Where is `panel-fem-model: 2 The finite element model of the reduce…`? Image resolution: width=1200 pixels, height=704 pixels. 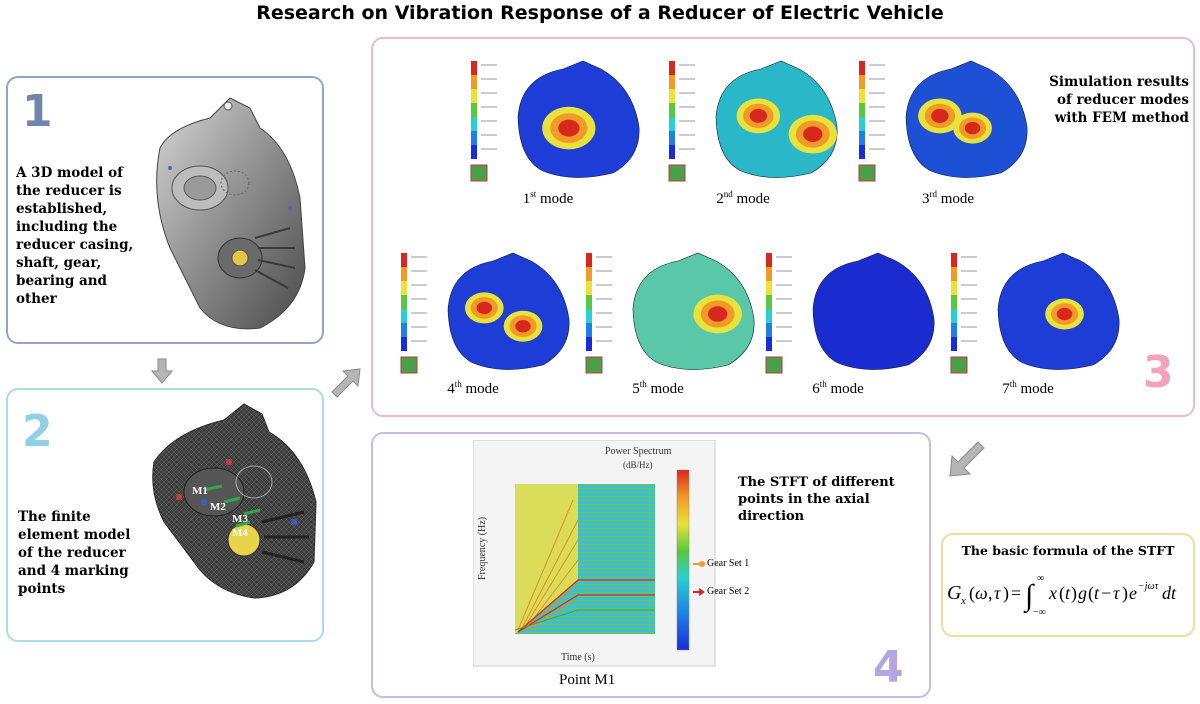 panel-fem-model: 2 The finite element model of the reduce… is located at coordinates (165, 515).